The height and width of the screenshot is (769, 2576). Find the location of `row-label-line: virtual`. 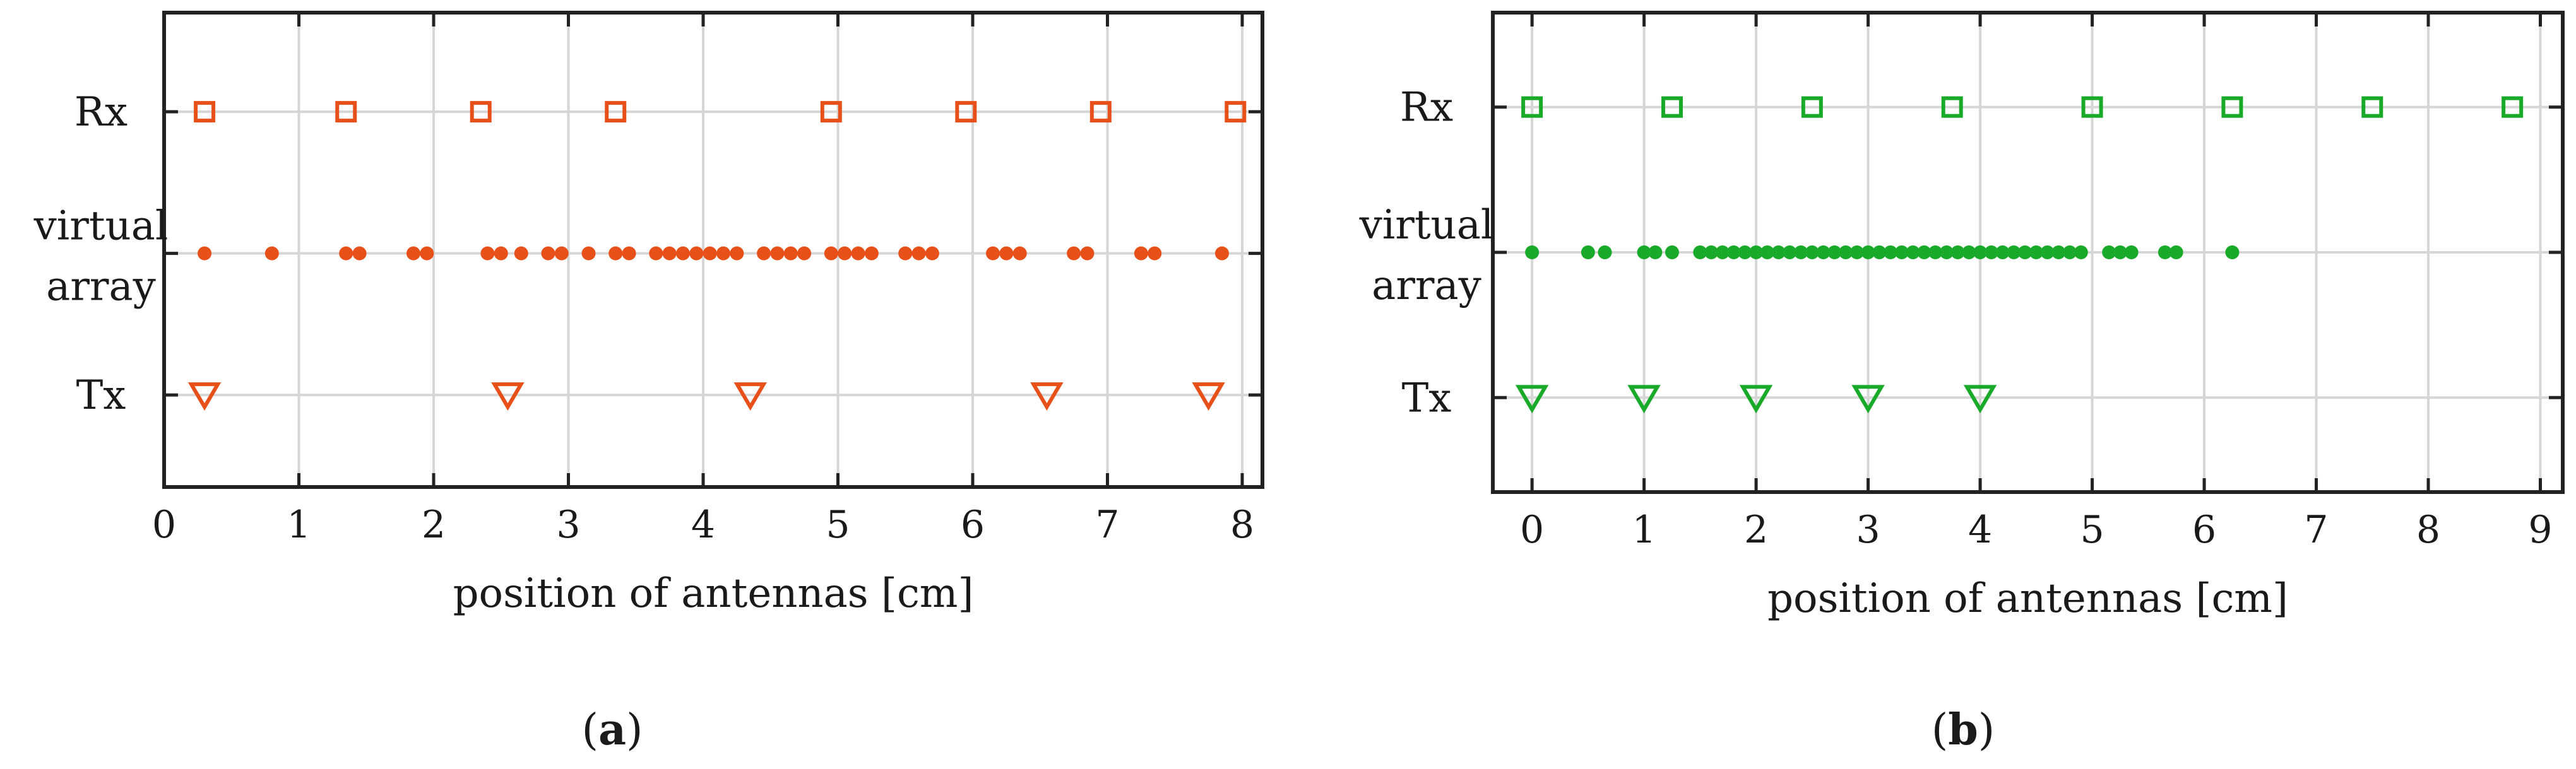

row-label-line: virtual is located at coordinates (1426, 226).